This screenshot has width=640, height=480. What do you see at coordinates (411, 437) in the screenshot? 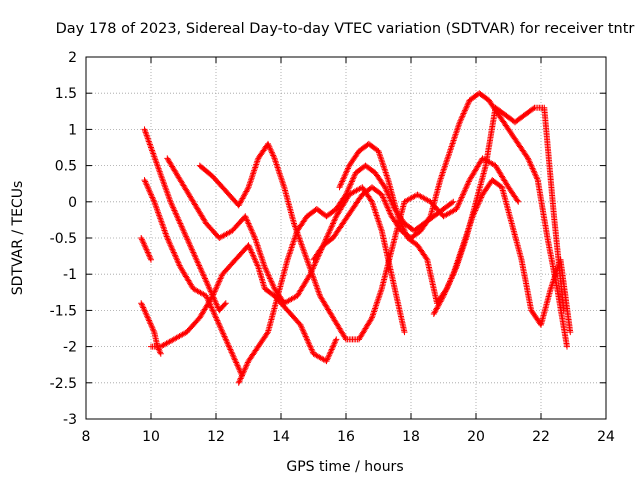
I see `x-tick-label: 18` at bounding box center [411, 437].